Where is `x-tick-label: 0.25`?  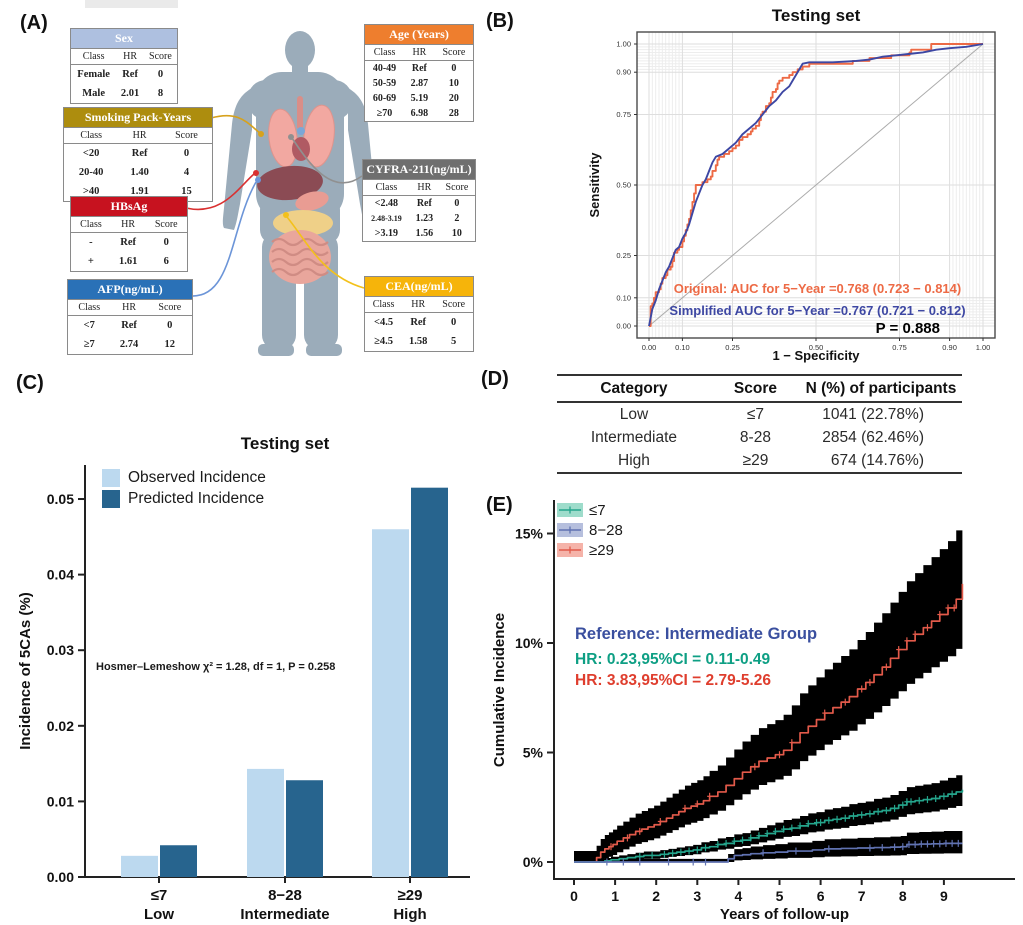
x-tick-label: 0.25 is located at coordinates (732, 347).